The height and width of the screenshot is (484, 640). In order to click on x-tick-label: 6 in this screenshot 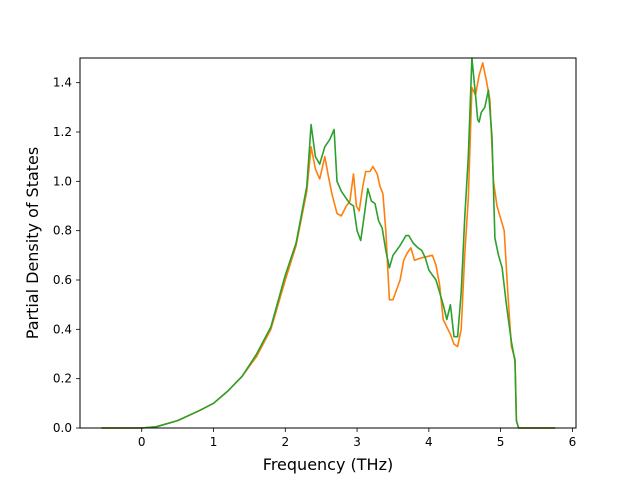, I will do `click(573, 442)`.